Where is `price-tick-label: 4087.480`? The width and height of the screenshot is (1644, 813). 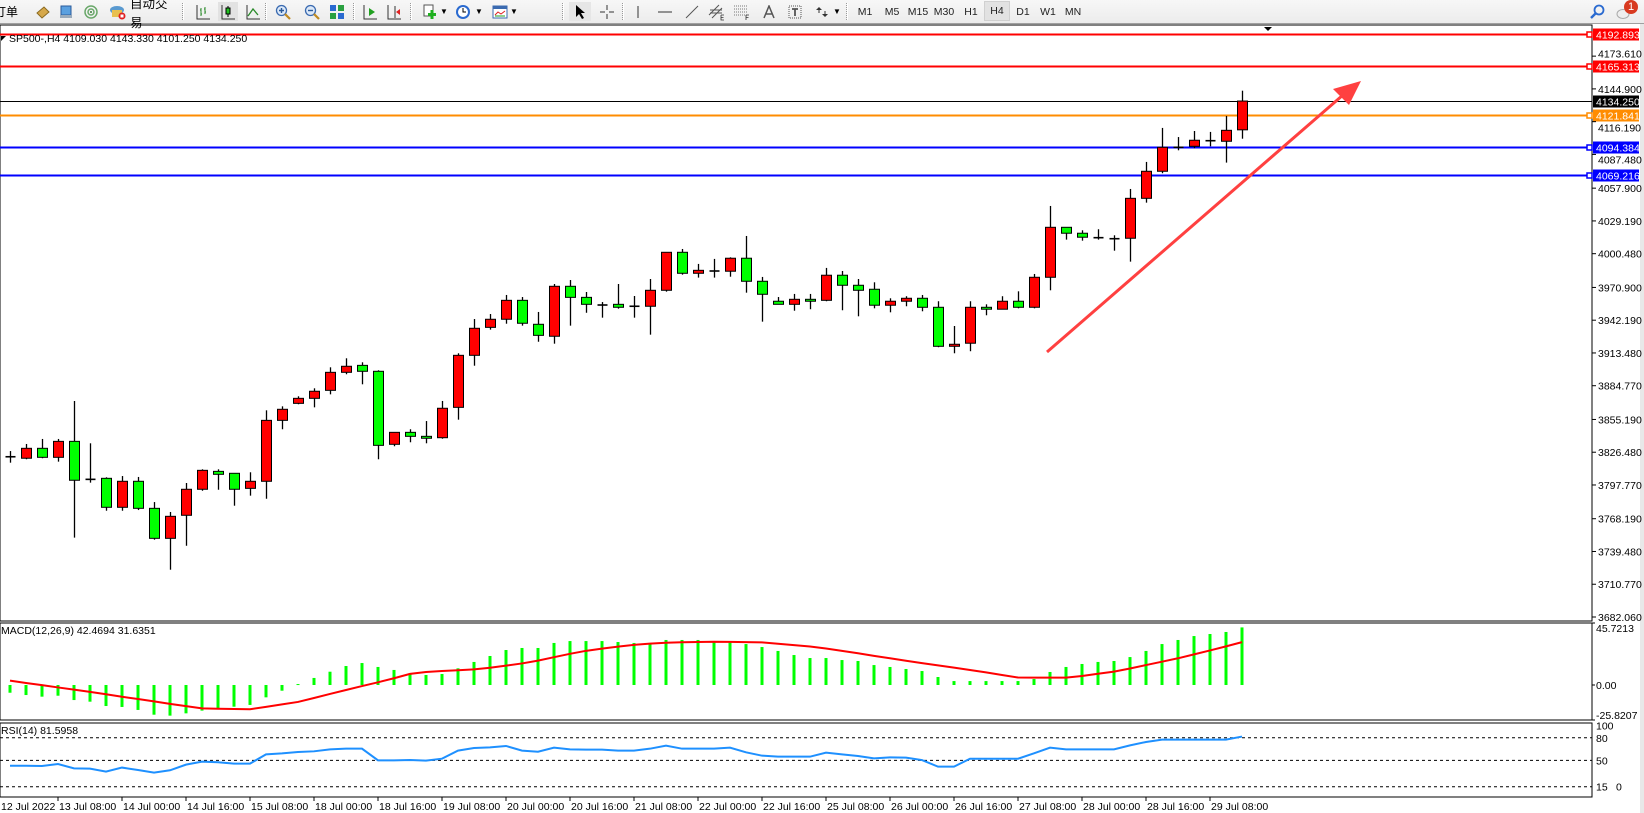
price-tick-label: 4087.480 is located at coordinates (1620, 161).